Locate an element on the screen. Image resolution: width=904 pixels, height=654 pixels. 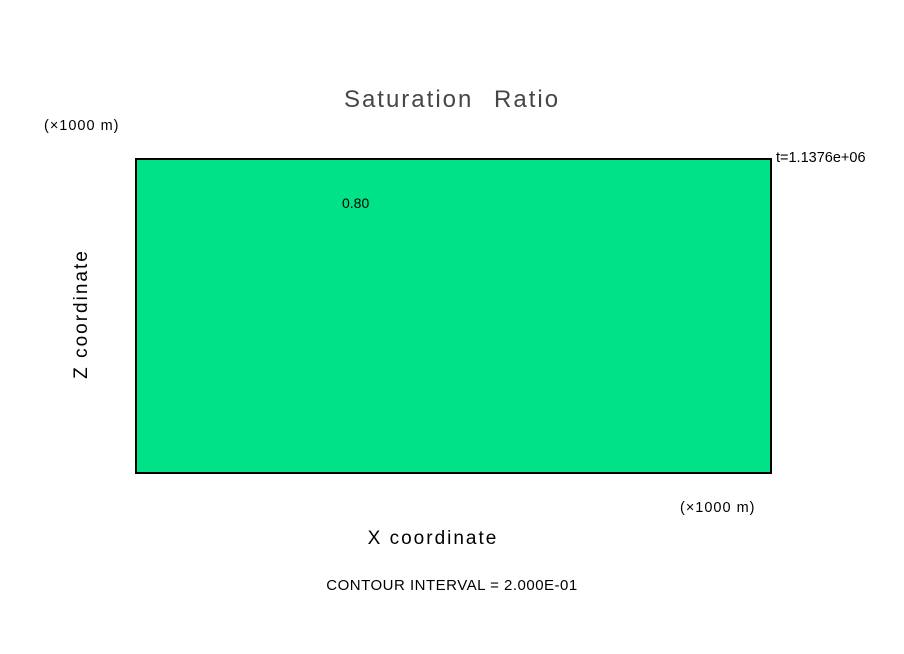
x-axis-unit-label: (×1000 m) is located at coordinates (718, 508).